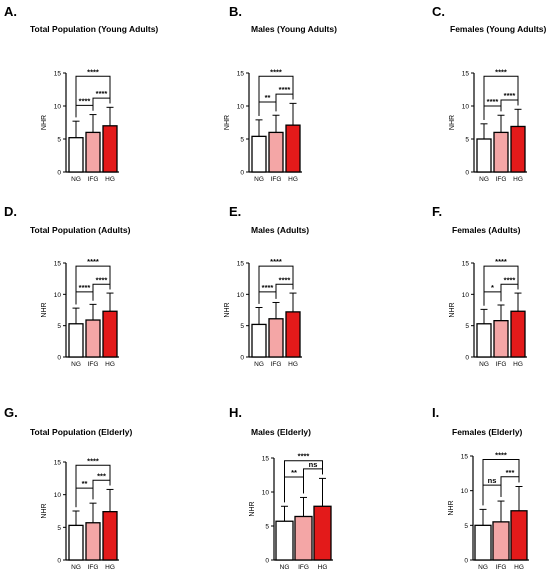 This screenshot has width=550, height=585. Describe the element at coordinates (498, 29) in the screenshot. I see `panel-title: Females (Young Adults)` at that location.